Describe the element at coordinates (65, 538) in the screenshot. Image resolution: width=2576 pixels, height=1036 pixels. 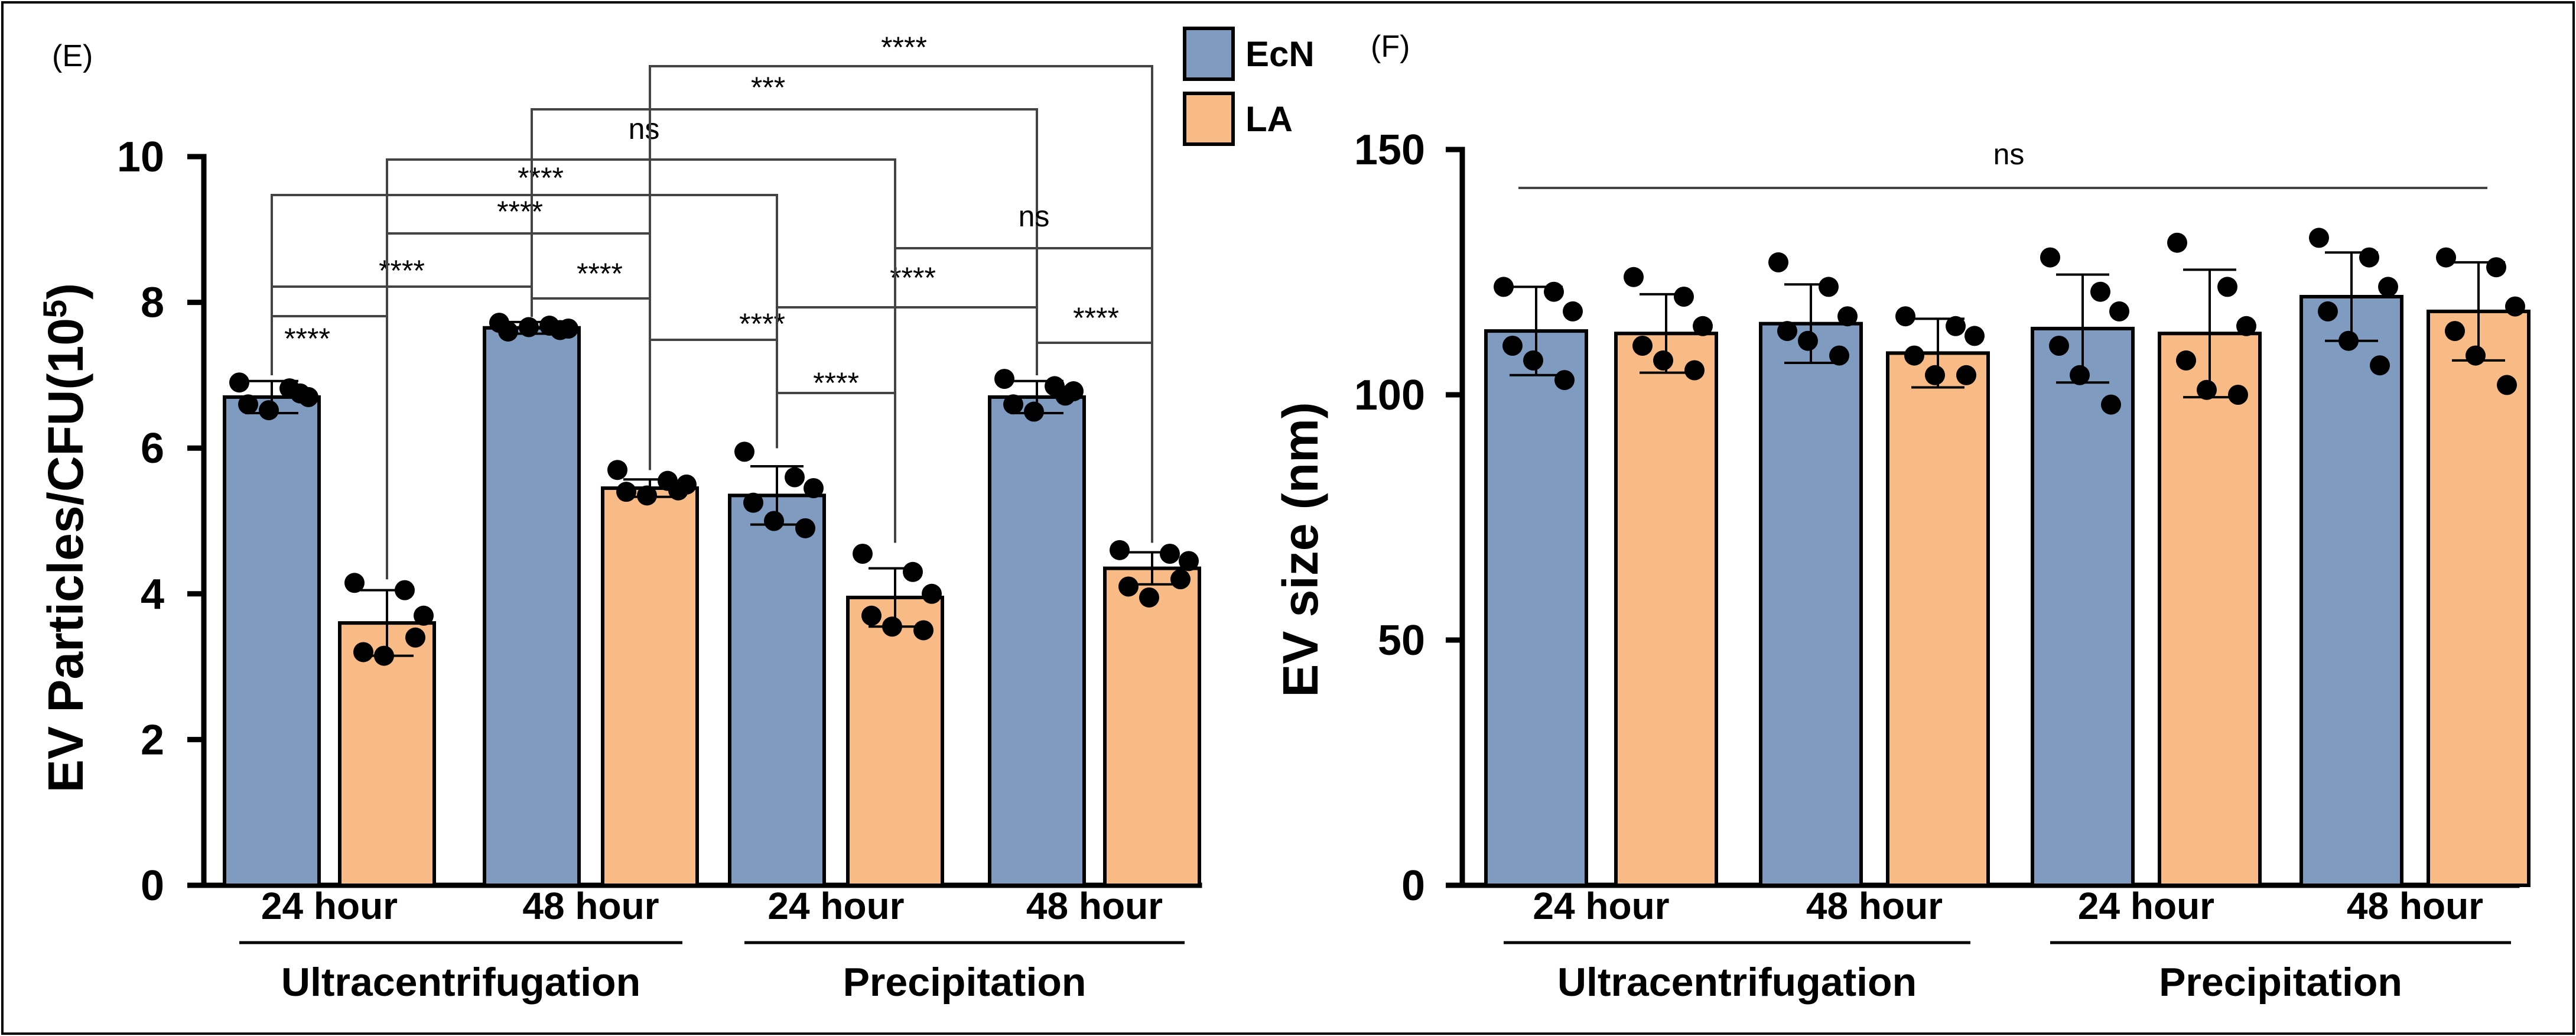
I see `panel-e-ylabel: EV Particles/CFU(105)` at that location.